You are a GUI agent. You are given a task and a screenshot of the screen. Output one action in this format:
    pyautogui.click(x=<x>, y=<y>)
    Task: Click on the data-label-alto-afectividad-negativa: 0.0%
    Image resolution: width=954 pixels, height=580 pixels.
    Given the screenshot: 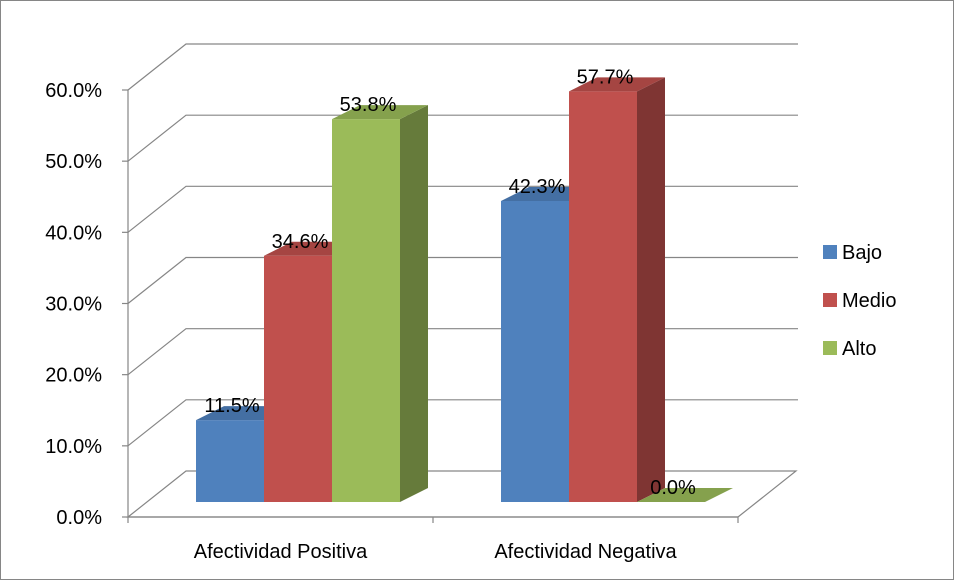 What is the action you would take?
    pyautogui.click(x=673, y=488)
    